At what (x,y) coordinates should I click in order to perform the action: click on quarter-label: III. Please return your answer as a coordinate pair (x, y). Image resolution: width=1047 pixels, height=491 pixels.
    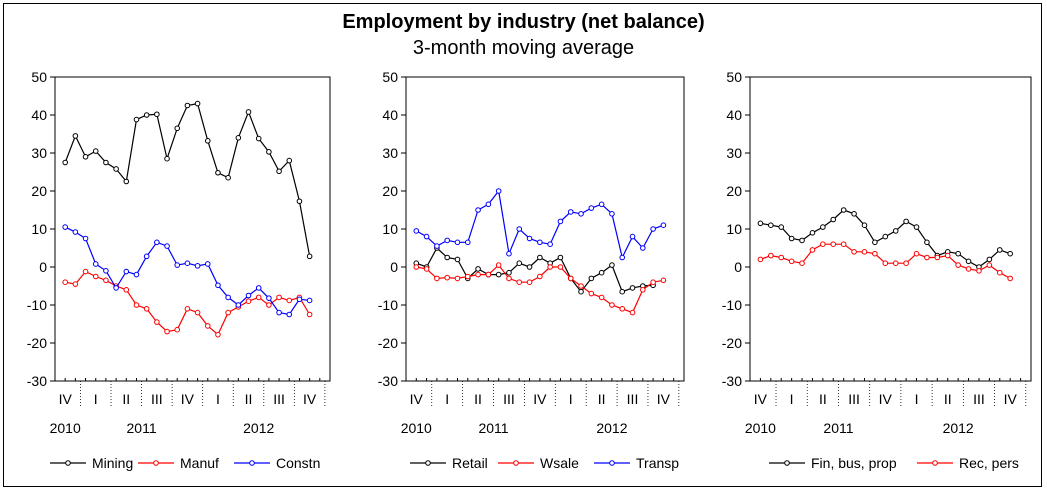
    Looking at the image, I should click on (157, 399).